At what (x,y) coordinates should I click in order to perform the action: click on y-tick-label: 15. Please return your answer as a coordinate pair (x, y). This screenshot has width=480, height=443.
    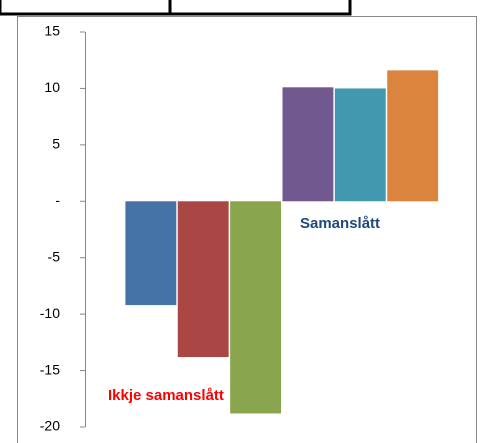
    Looking at the image, I should click on (52, 31).